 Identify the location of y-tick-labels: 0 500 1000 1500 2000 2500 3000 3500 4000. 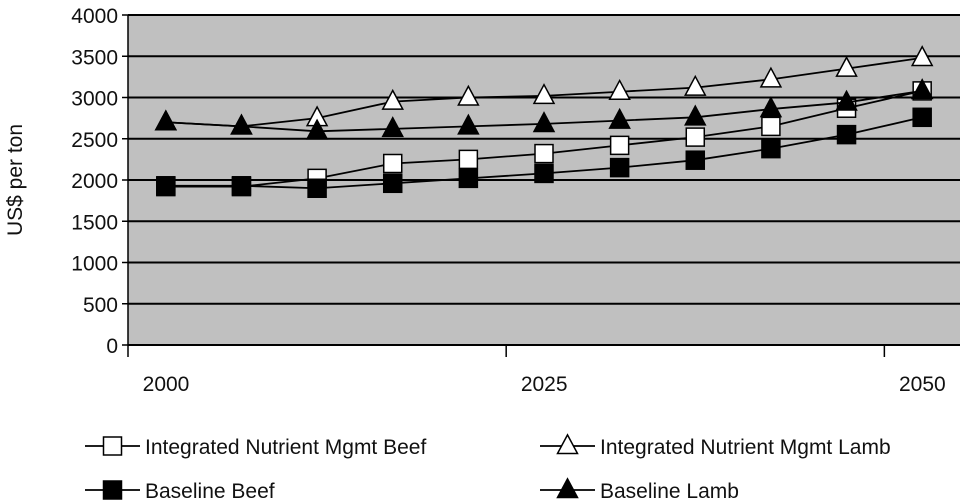
(94, 181).